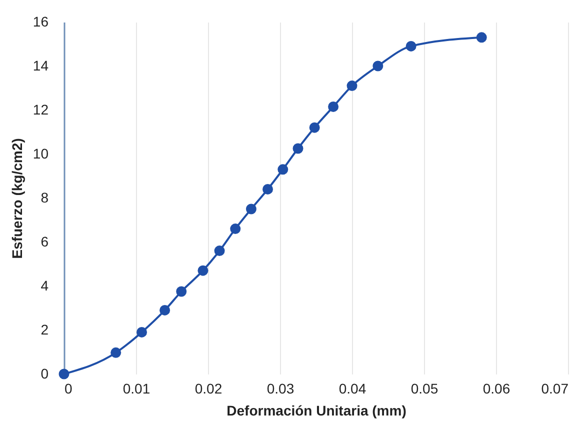 The image size is (588, 428). Describe the element at coordinates (496, 388) in the screenshot. I see `x-tick-label: 0.06` at that location.